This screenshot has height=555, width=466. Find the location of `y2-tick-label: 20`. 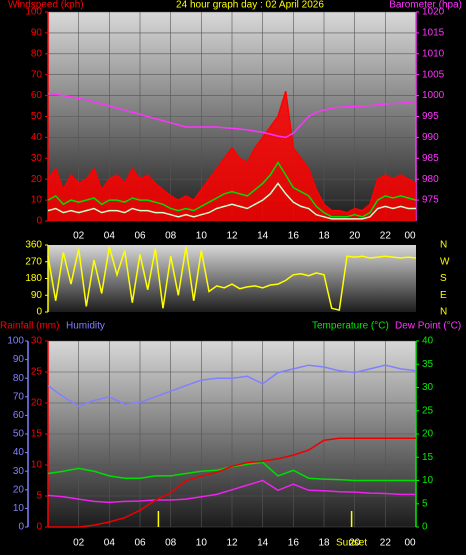

y2-tick-label: 20 is located at coordinates (428, 434).